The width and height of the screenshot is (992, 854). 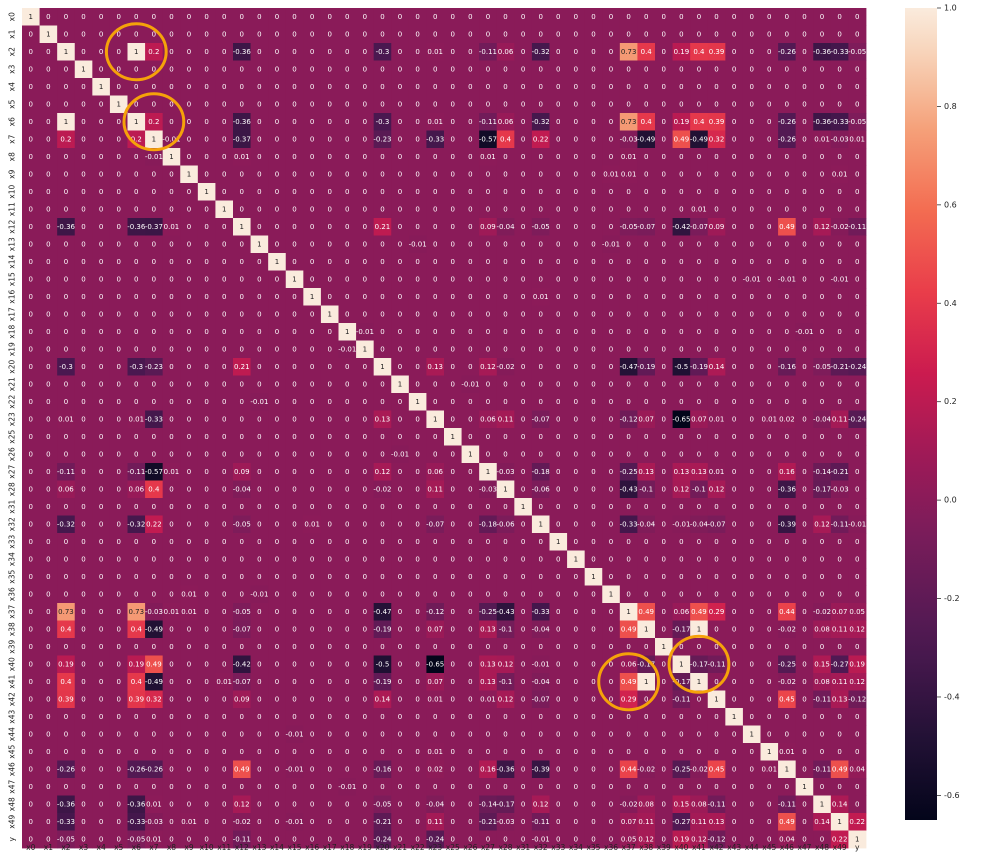 What do you see at coordinates (505, 367) in the screenshot?
I see `cell-value-label: -0.02` at bounding box center [505, 367].